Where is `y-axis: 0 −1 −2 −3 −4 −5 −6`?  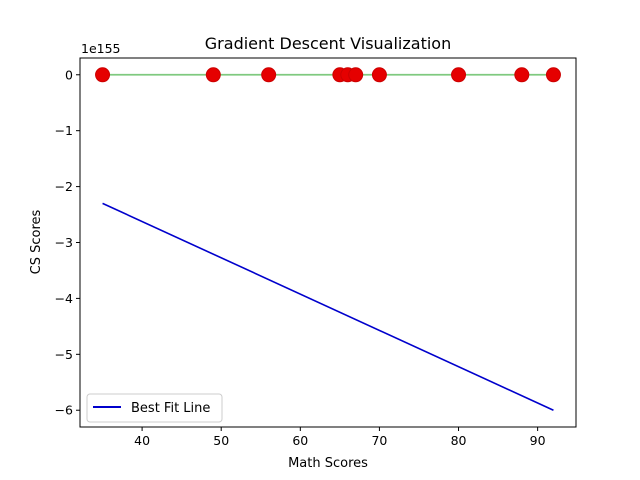
y-axis: 0 −1 −2 −3 −4 −5 −6 is located at coordinates (67, 242).